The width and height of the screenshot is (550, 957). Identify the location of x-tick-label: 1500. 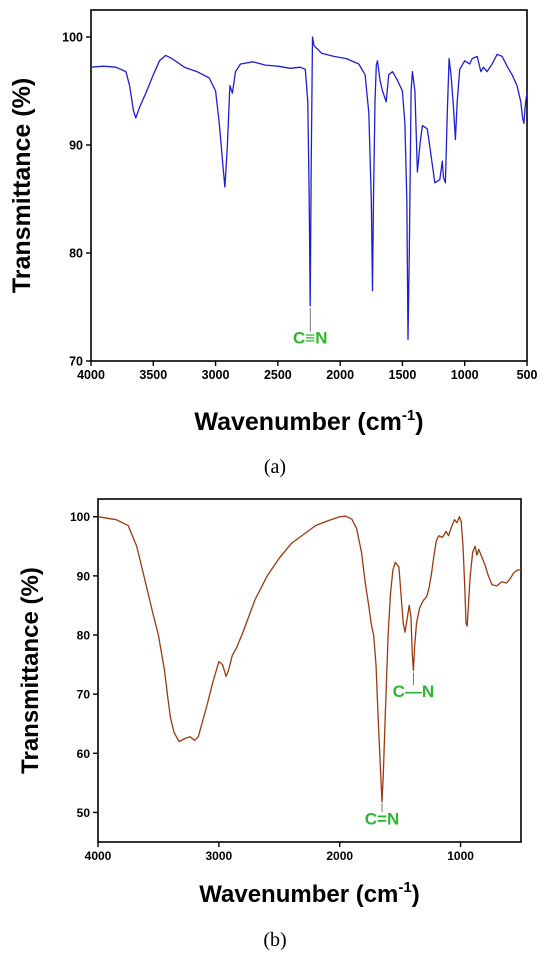
(403, 375).